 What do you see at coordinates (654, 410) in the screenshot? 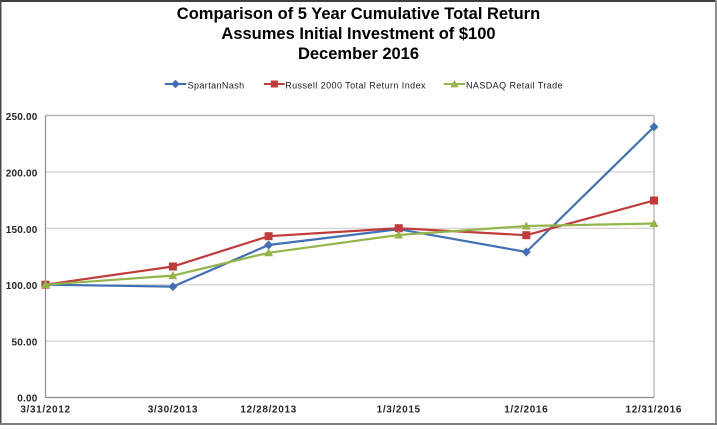
I see `svg-text: 12/31/2016` at bounding box center [654, 410].